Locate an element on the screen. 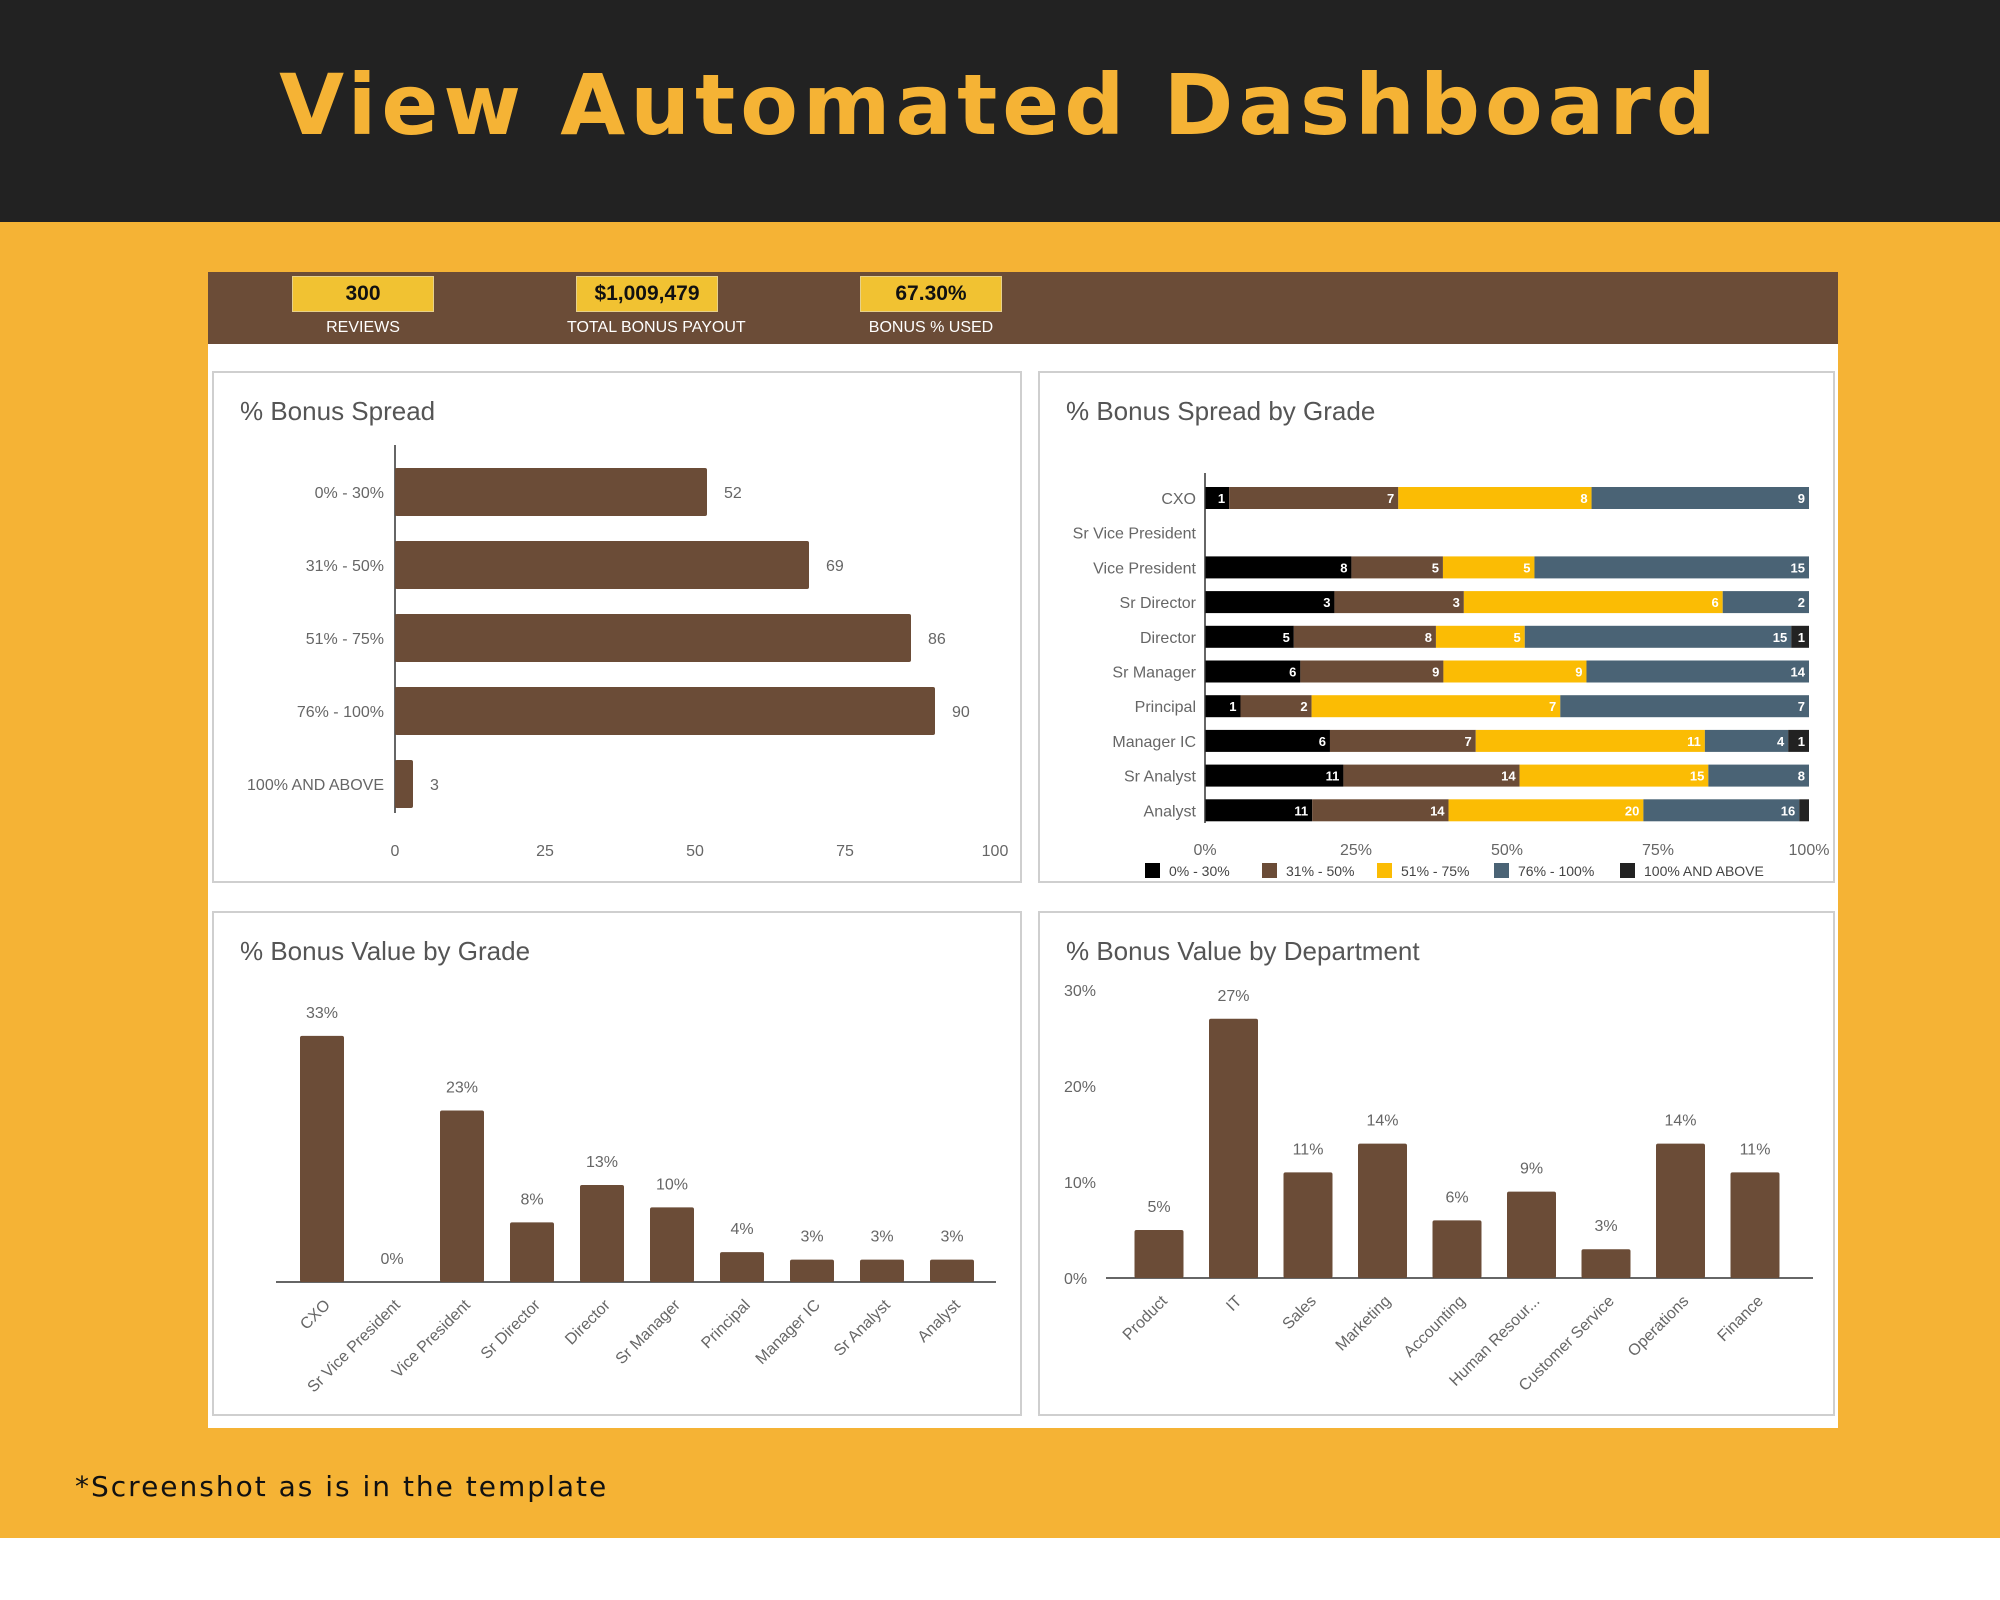 The height and width of the screenshot is (1600, 2000). x-tick-label: 50 is located at coordinates (695, 851).